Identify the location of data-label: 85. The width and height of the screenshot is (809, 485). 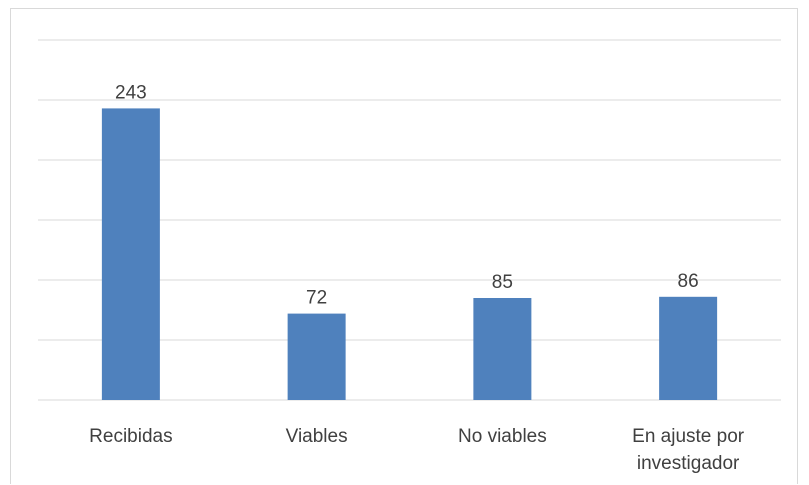
(502, 282).